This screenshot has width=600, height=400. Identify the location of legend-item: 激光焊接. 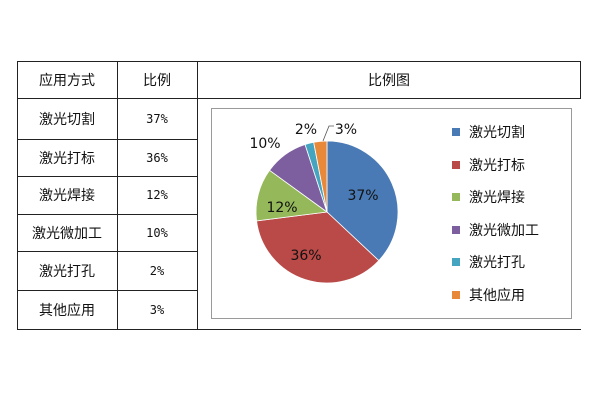
(488, 197).